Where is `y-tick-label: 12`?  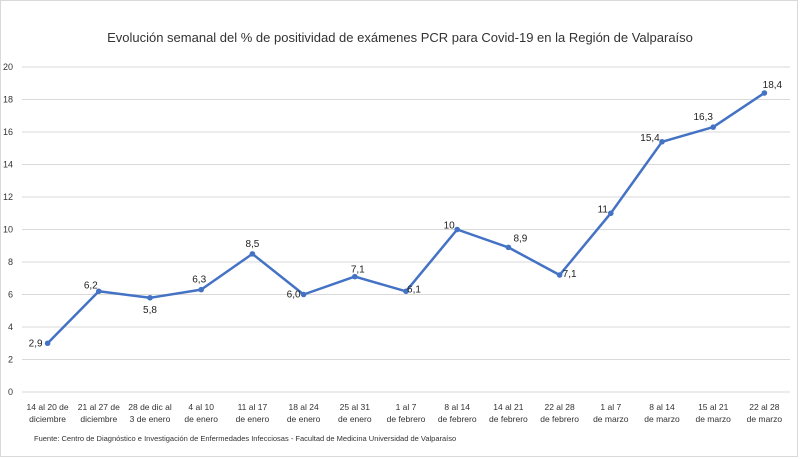
y-tick-label: 12 is located at coordinates (8, 197).